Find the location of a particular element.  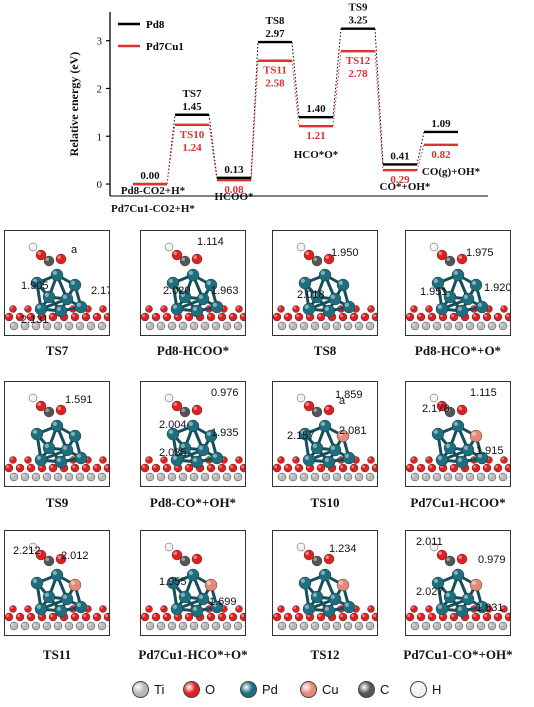

ts-label-red: TS12 is located at coordinates (358, 61).